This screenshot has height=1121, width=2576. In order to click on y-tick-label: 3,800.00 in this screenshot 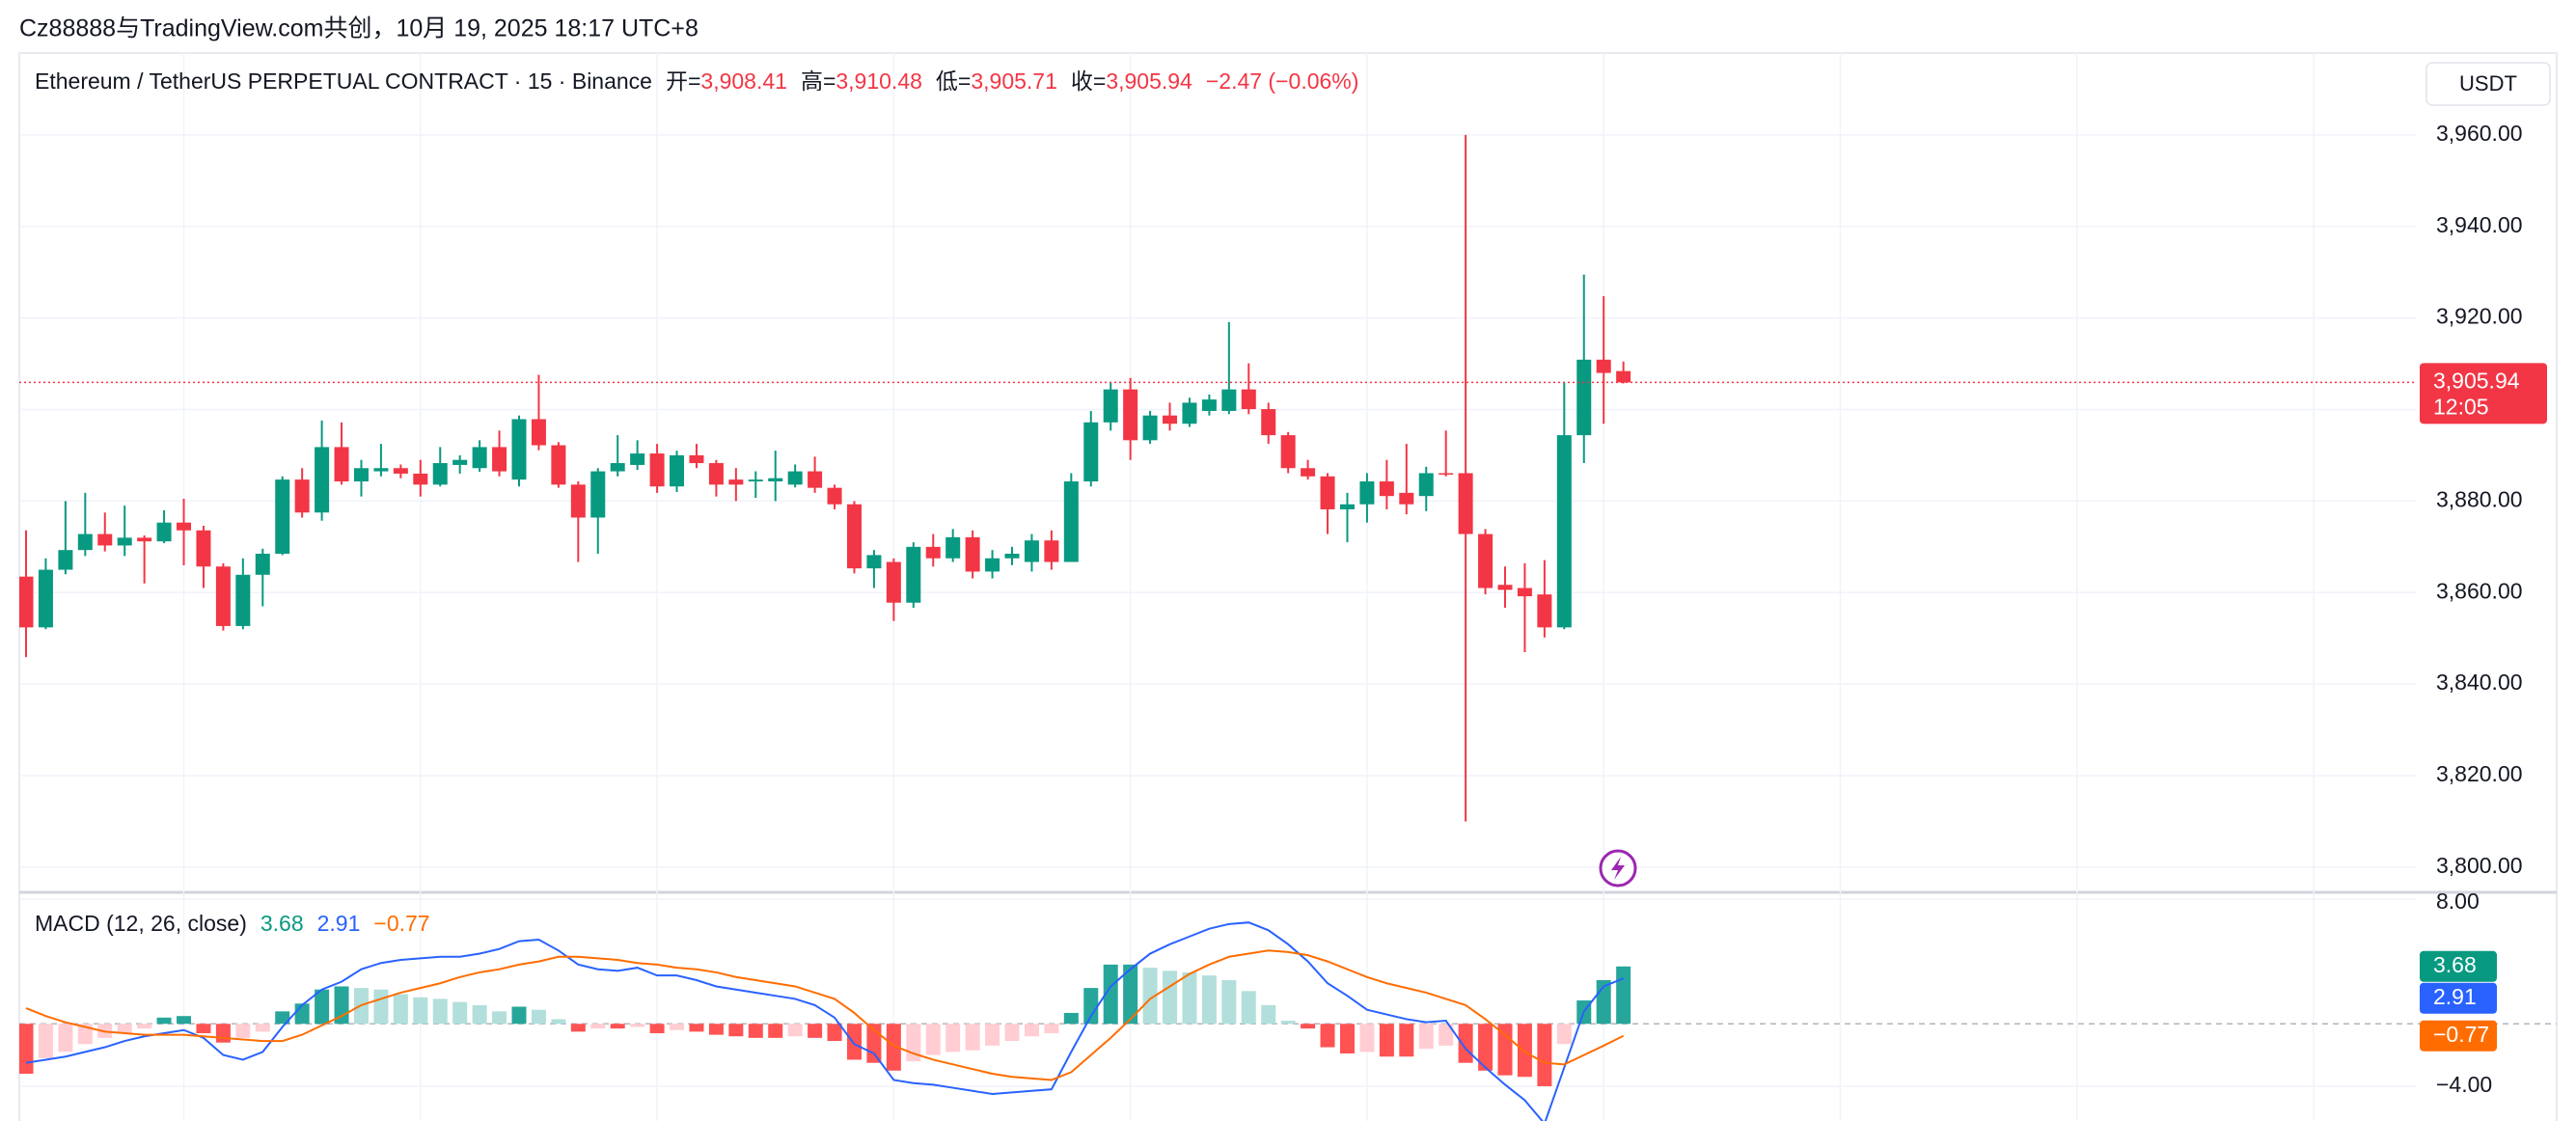, I will do `click(2479, 865)`.